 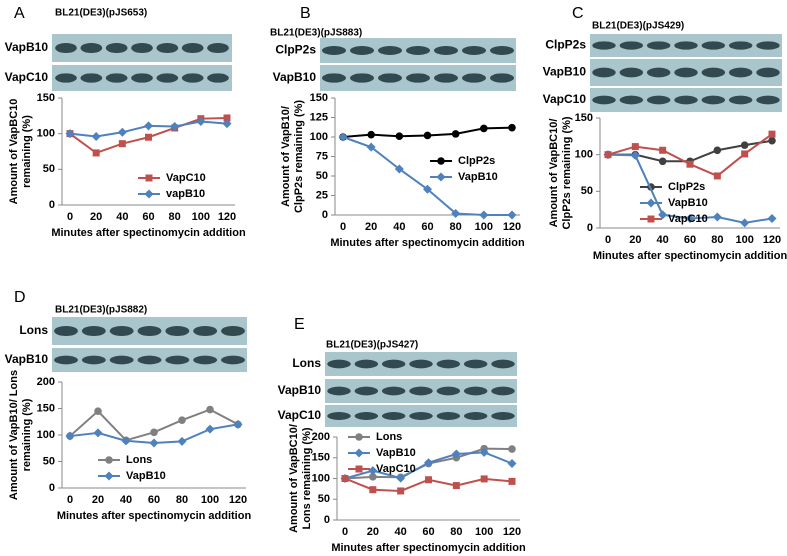 What do you see at coordinates (286, 156) in the screenshot?
I see `y-axis-title-line: Amount of VapB10/` at bounding box center [286, 156].